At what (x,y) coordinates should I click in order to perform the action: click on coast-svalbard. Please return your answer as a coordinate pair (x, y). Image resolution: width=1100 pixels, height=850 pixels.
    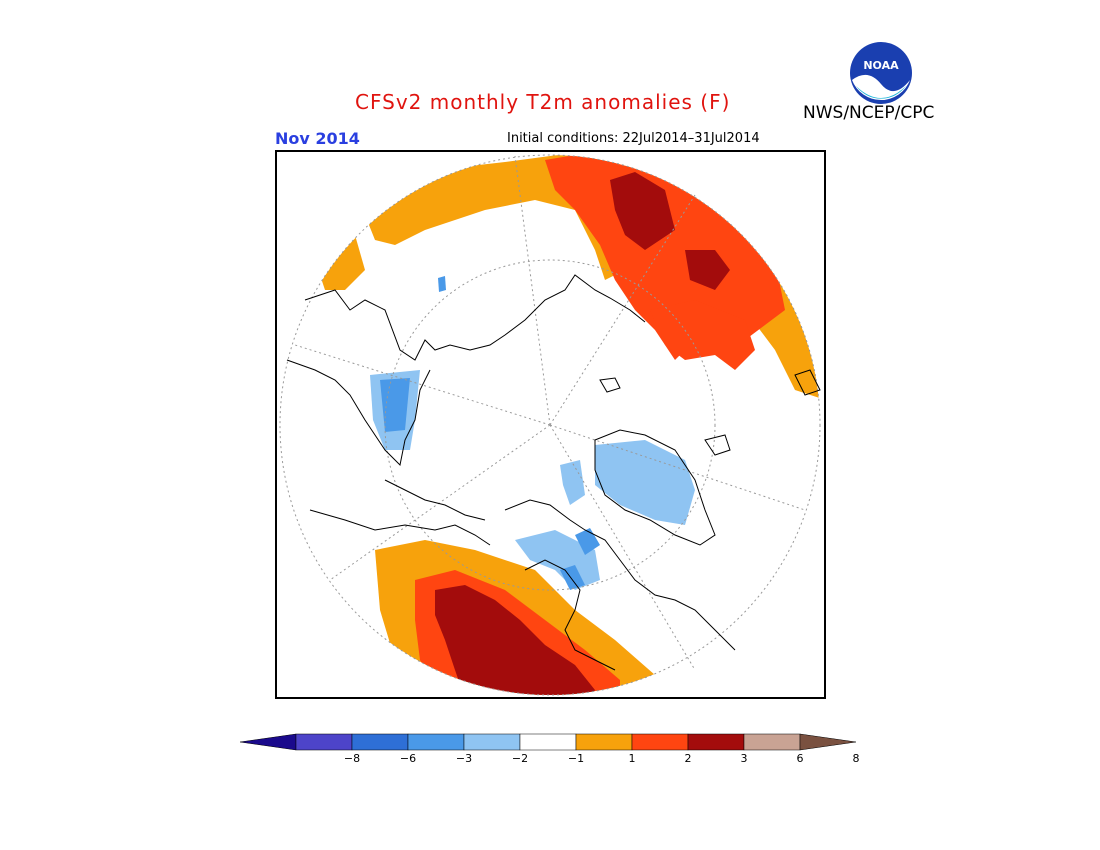
    Looking at the image, I should click on (610, 385).